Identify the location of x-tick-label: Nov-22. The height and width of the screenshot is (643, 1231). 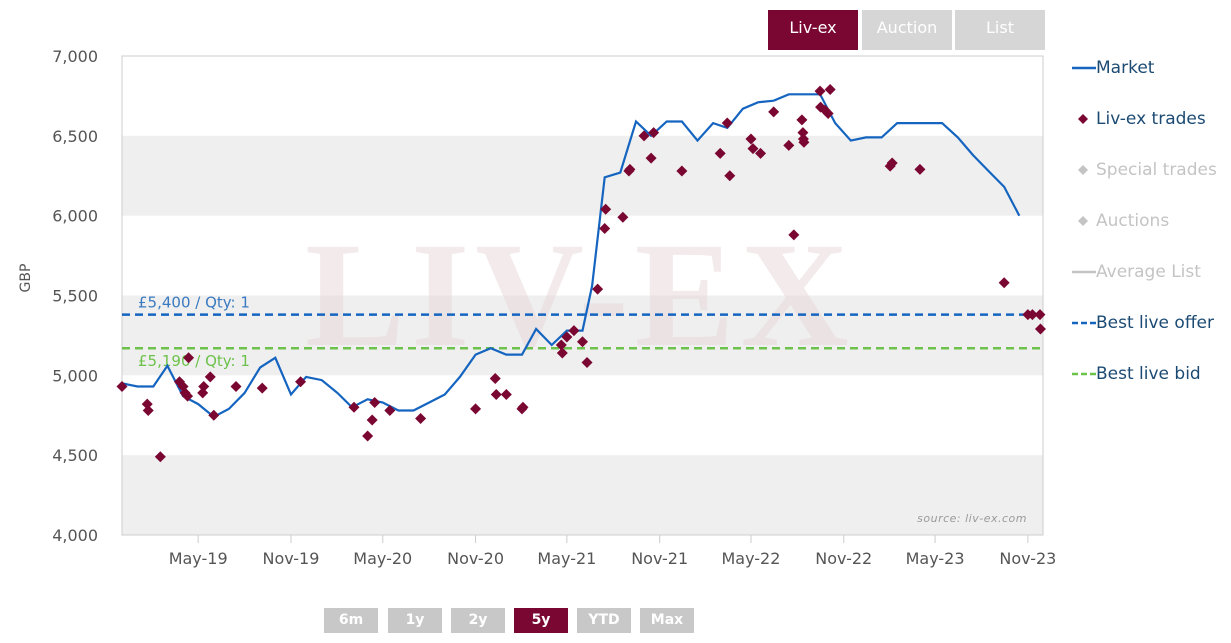
(843, 558).